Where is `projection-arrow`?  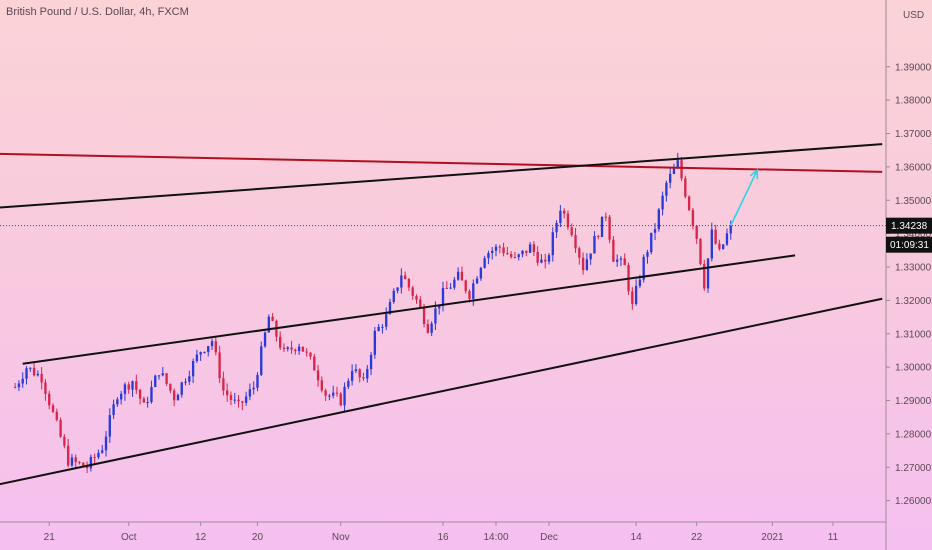 projection-arrow is located at coordinates (744, 197).